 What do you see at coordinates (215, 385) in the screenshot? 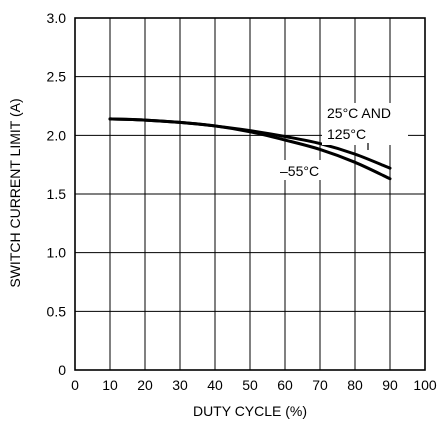
I see `x-tick-label: 40` at bounding box center [215, 385].